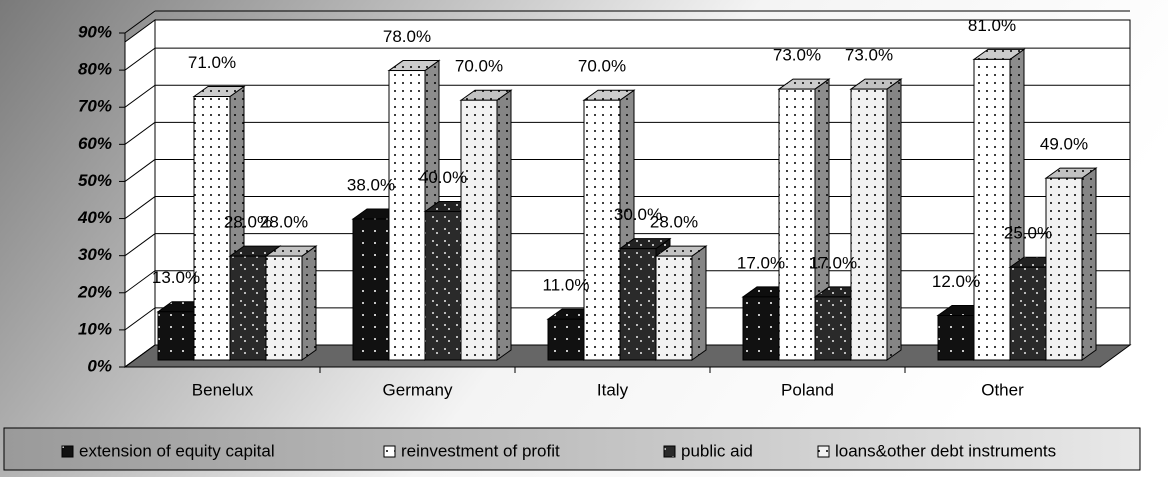 The image size is (1168, 482). I want to click on data-label: 81.0%, so click(992, 25).